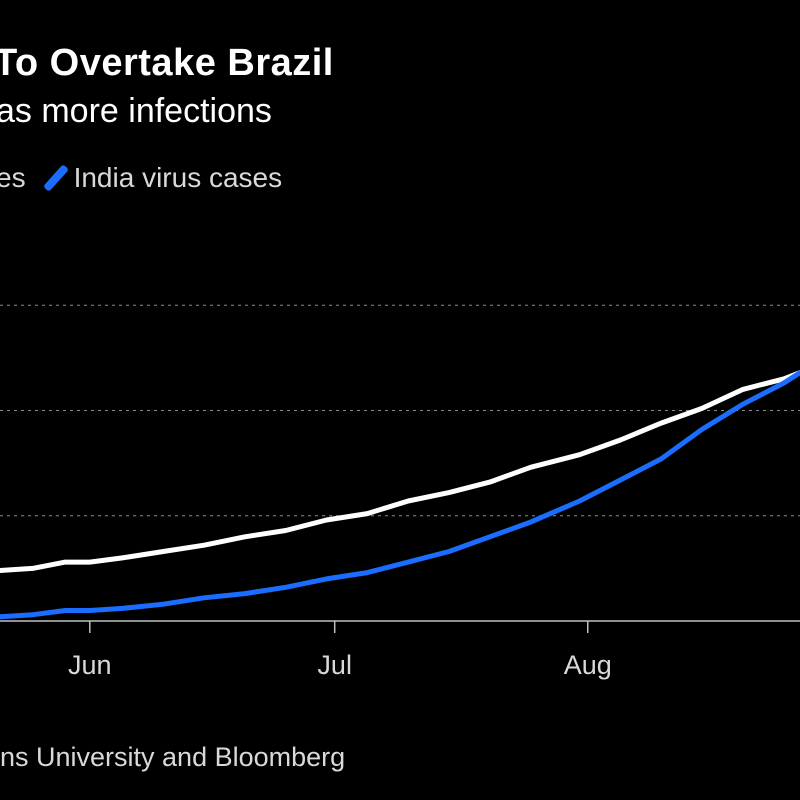 Image resolution: width=800 pixels, height=800 pixels. Describe the element at coordinates (90, 665) in the screenshot. I see `x-tick-label: Jun` at that location.